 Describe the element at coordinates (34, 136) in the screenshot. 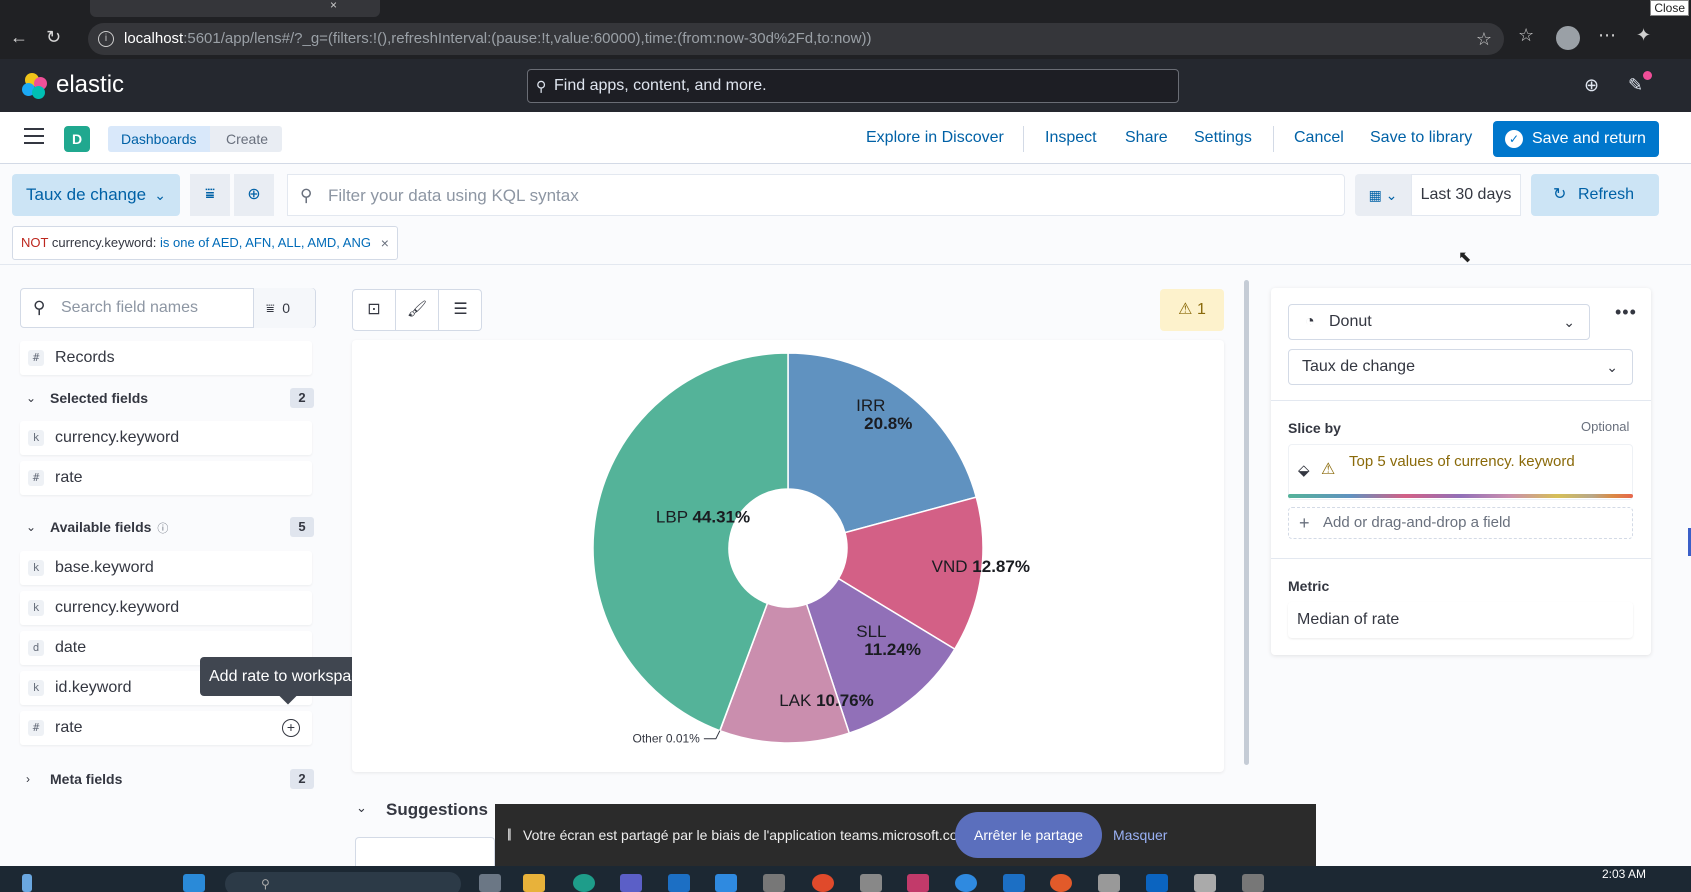

I see `menu-hamburger-icon` at that location.